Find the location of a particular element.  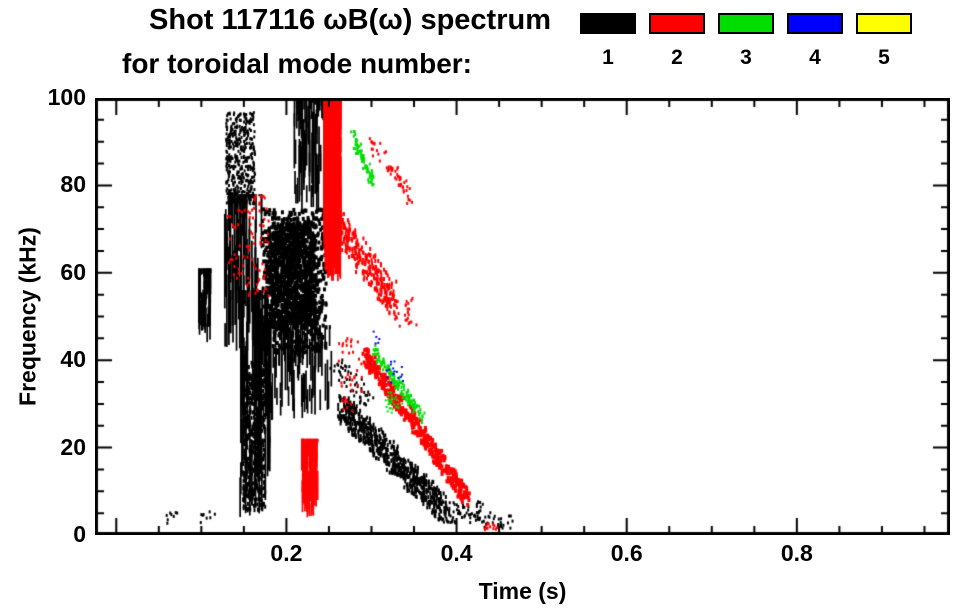

x-tick-label: 0.2 is located at coordinates (286, 553).